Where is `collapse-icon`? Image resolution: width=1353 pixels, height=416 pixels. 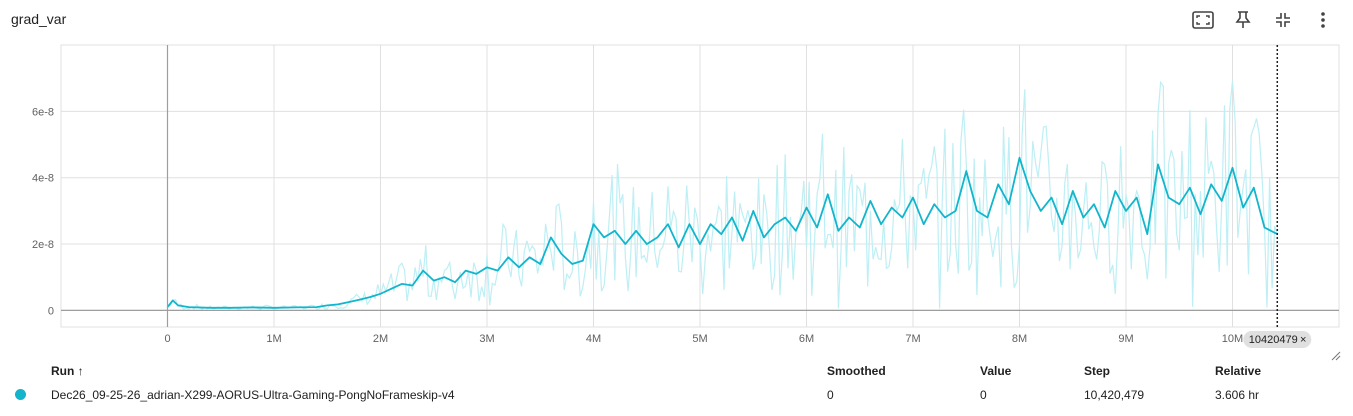
collapse-icon is located at coordinates (1283, 20).